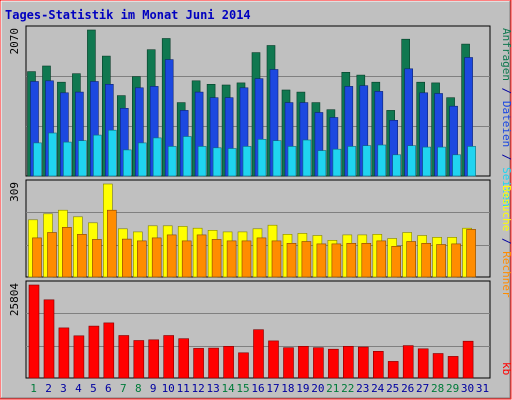  What do you see at coordinates (228, 388) in the screenshot?
I see `day-label-14: 14` at bounding box center [228, 388].